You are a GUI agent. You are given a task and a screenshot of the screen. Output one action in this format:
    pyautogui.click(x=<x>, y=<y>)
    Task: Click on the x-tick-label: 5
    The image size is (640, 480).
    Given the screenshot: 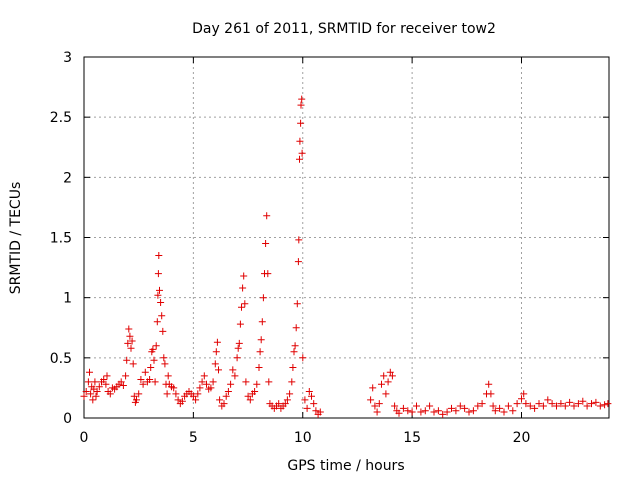 What is the action you would take?
    pyautogui.click(x=193, y=438)
    